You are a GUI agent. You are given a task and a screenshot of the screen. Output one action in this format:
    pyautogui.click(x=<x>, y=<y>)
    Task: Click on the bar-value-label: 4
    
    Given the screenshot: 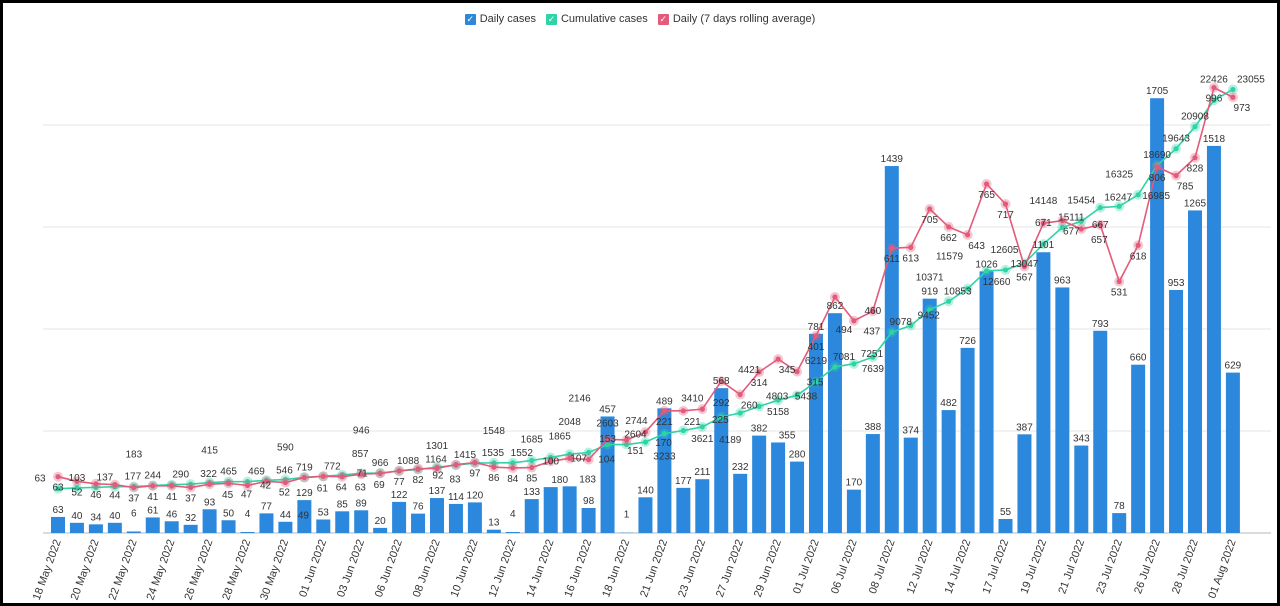 What is the action you would take?
    pyautogui.click(x=513, y=514)
    